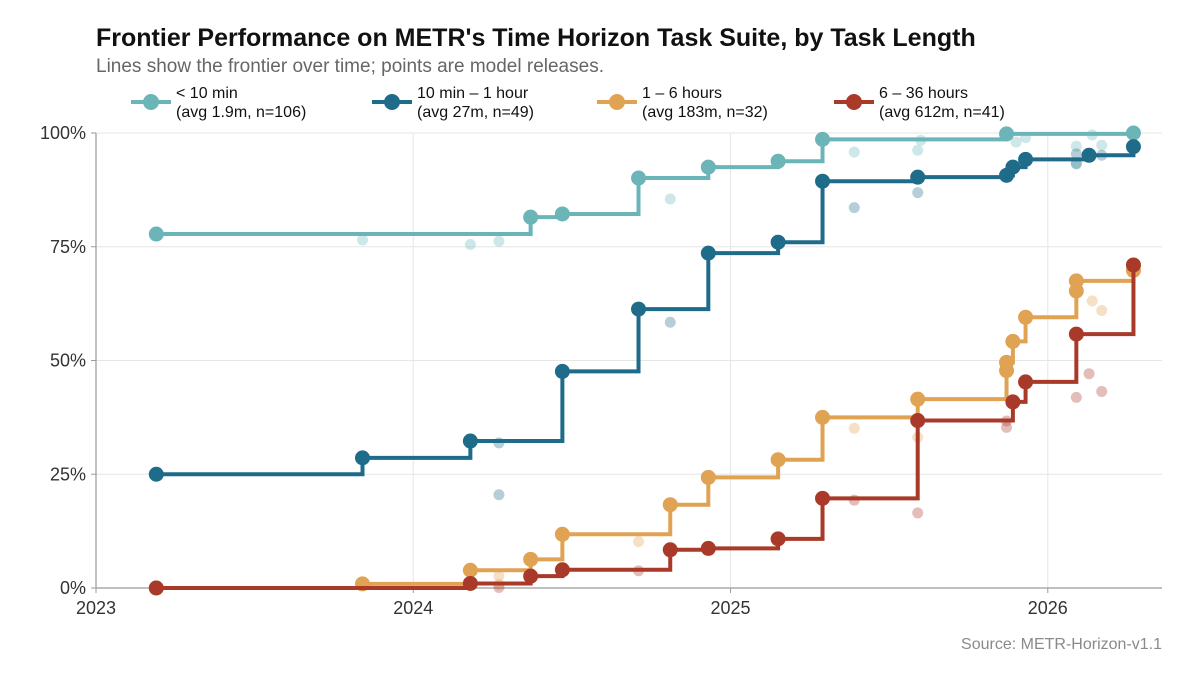 The height and width of the screenshot is (675, 1200). What do you see at coordinates (73, 588) in the screenshot?
I see `y-tick-label: 0%` at bounding box center [73, 588].